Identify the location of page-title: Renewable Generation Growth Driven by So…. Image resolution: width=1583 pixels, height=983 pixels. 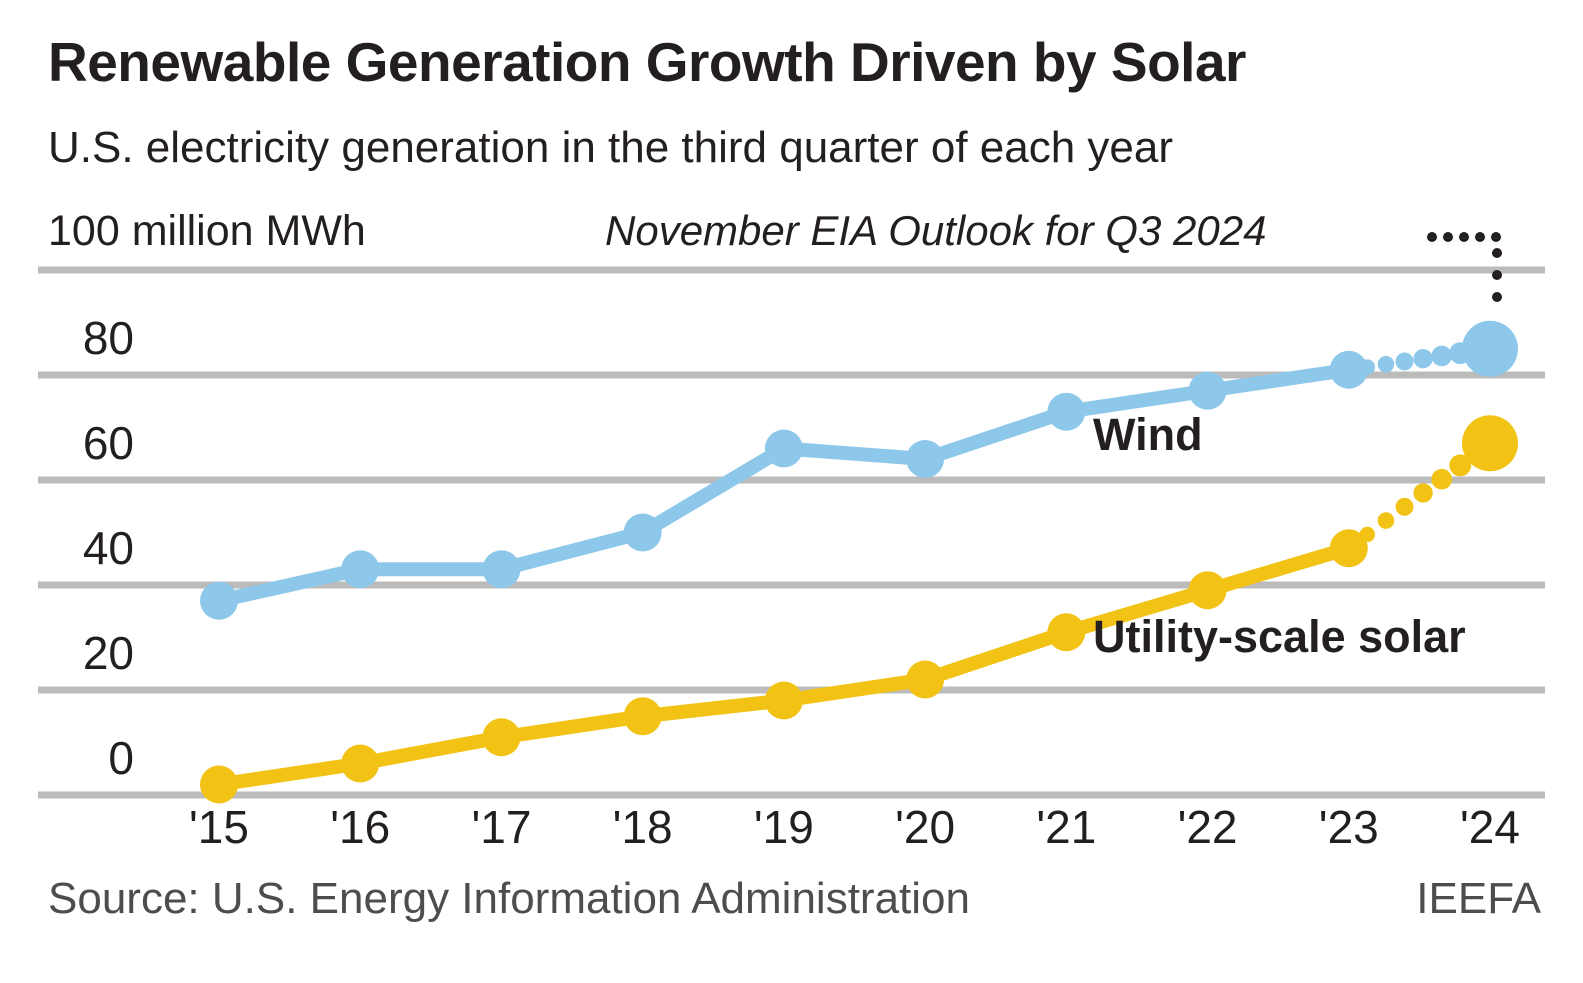
(647, 62).